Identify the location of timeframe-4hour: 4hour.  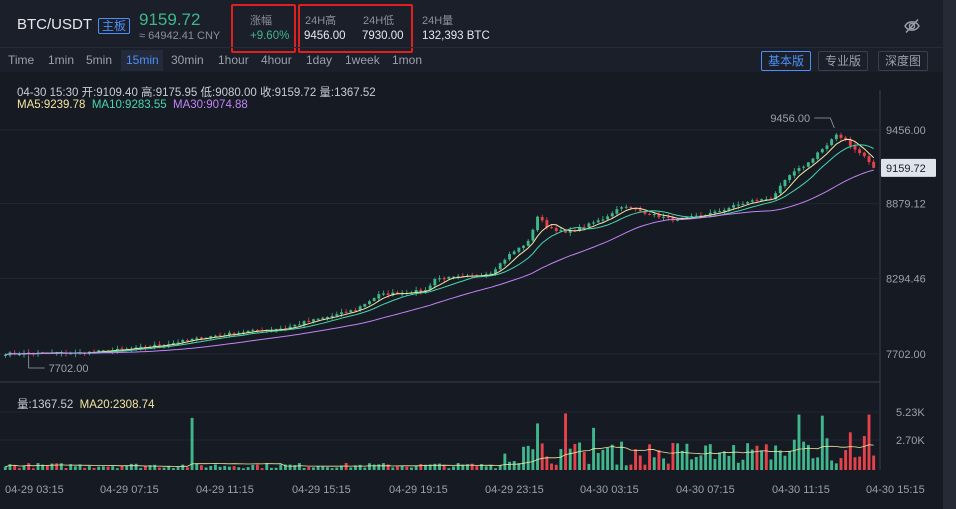
(276, 60).